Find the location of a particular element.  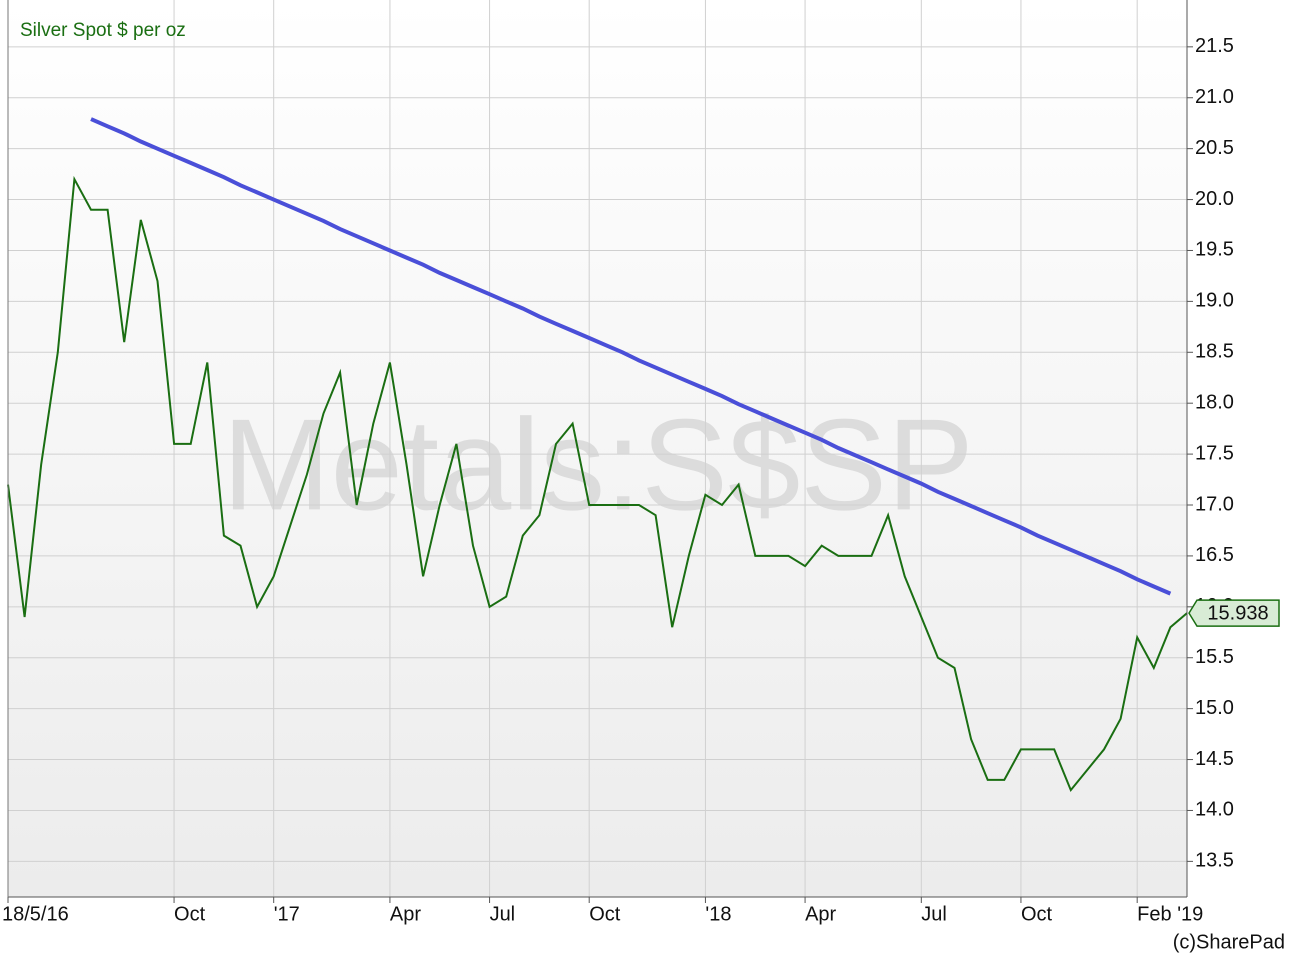

x-tick-label: '17 is located at coordinates (287, 914).